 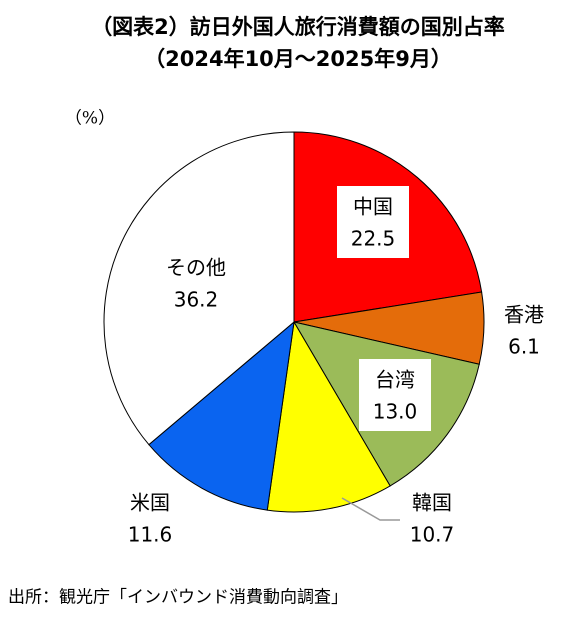 I want to click on category-label: その他, so click(x=196, y=268).